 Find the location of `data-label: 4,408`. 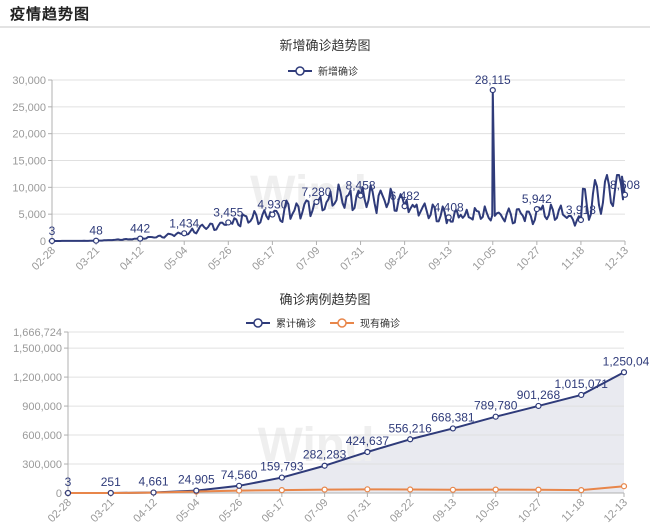

data-label: 4,408 is located at coordinates (449, 207).